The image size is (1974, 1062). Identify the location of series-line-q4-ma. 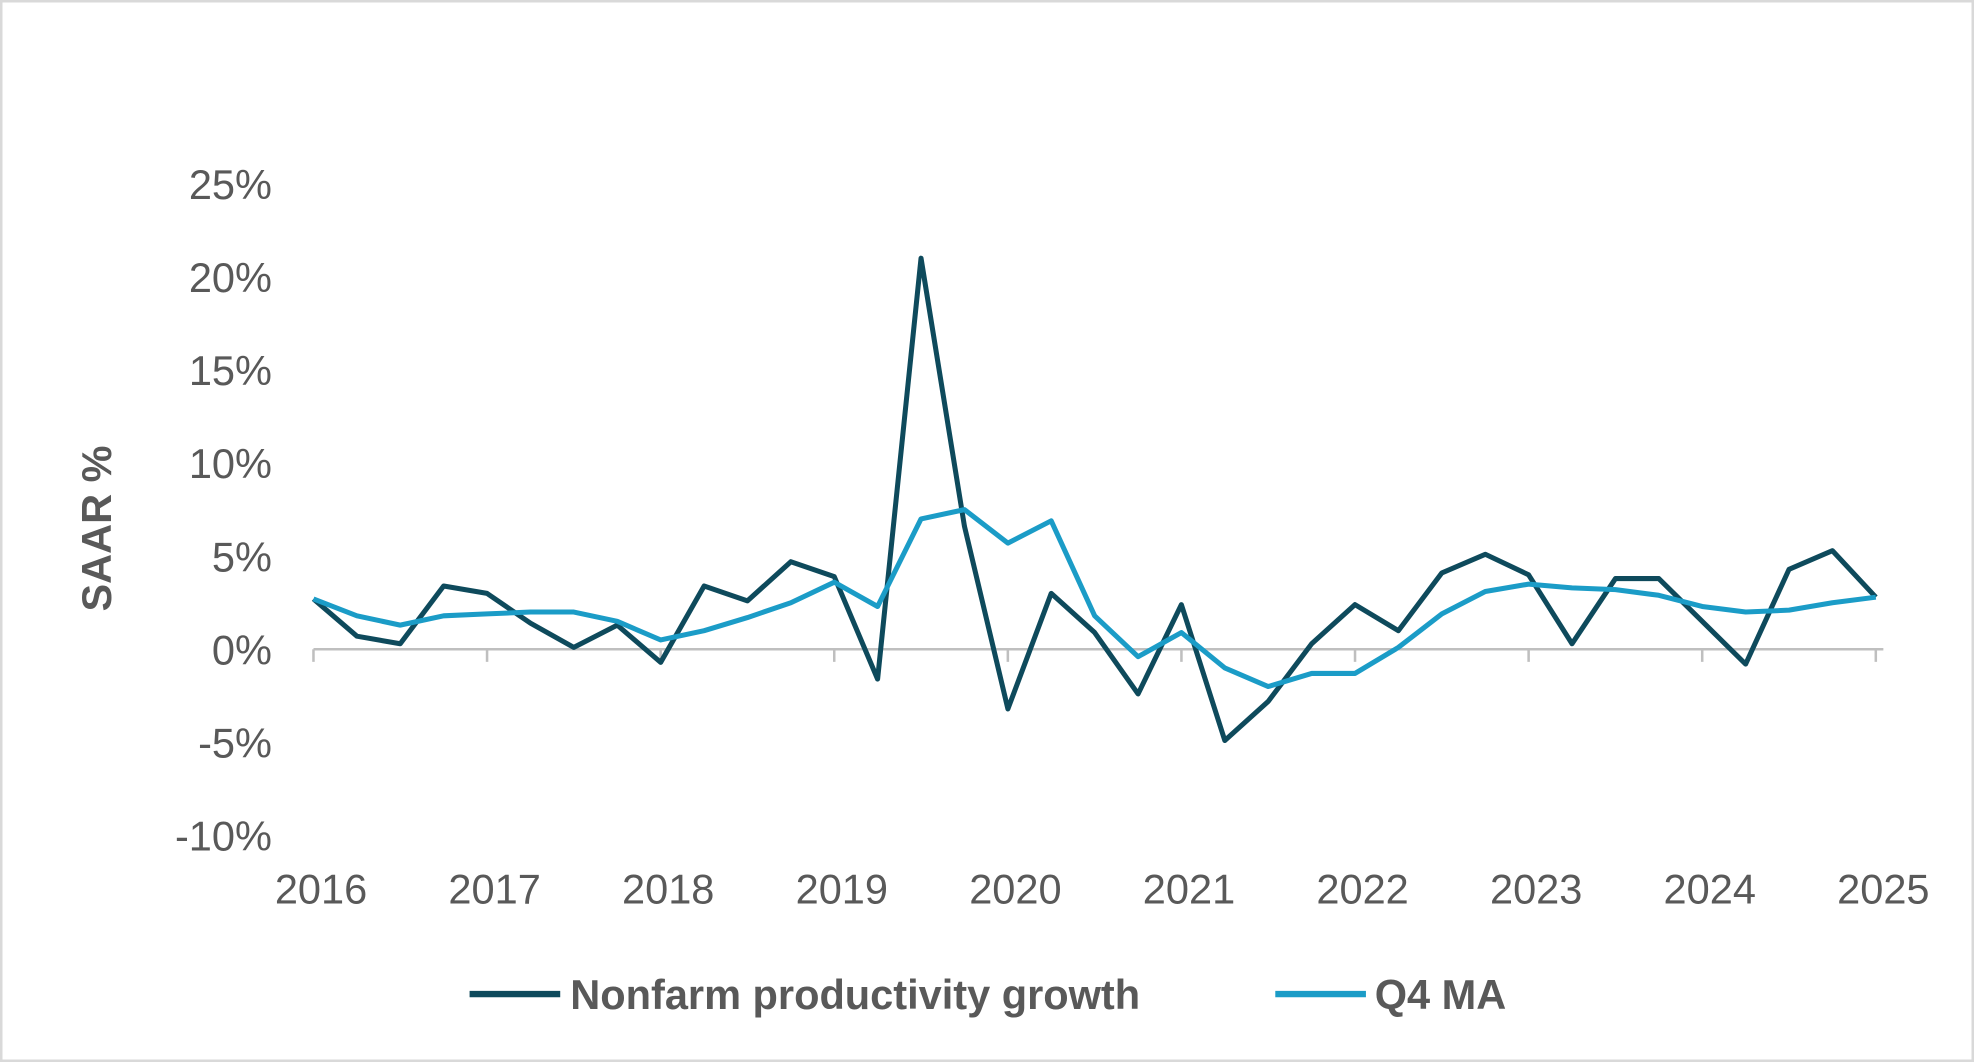
(1094, 598).